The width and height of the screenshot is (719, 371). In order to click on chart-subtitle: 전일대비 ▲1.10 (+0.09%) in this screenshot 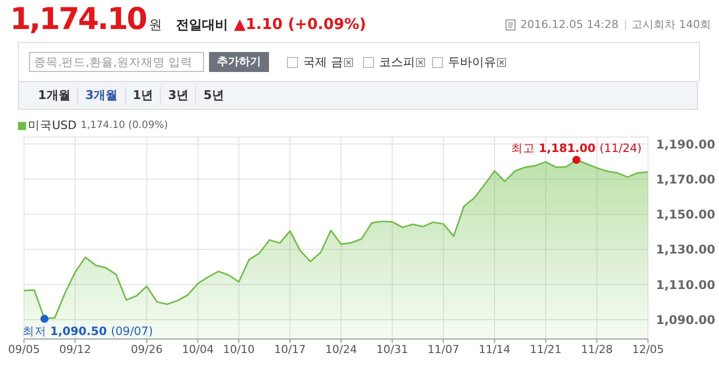, I will do `click(271, 24)`.